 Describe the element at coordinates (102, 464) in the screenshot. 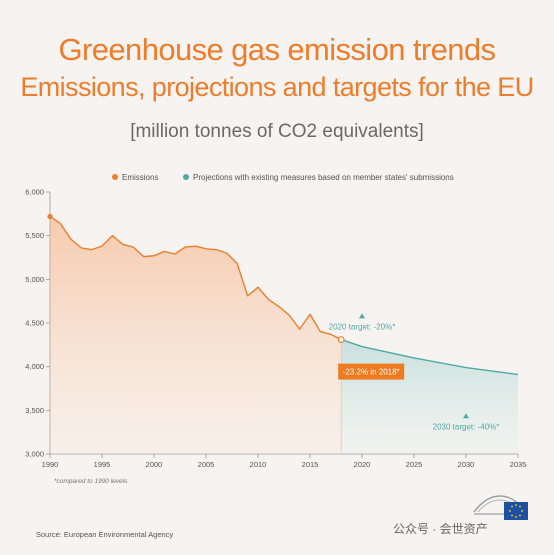

I see `x-tick-label: 1995` at that location.